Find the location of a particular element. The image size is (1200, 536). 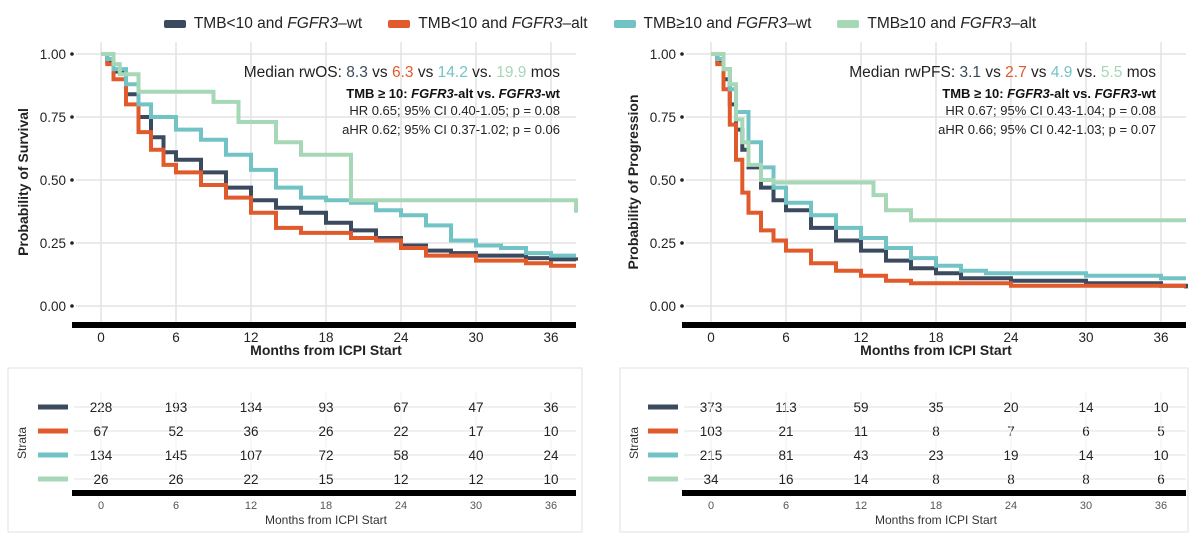

legend-item: TMB<10 and FGFR3–wt is located at coordinates (263, 24).